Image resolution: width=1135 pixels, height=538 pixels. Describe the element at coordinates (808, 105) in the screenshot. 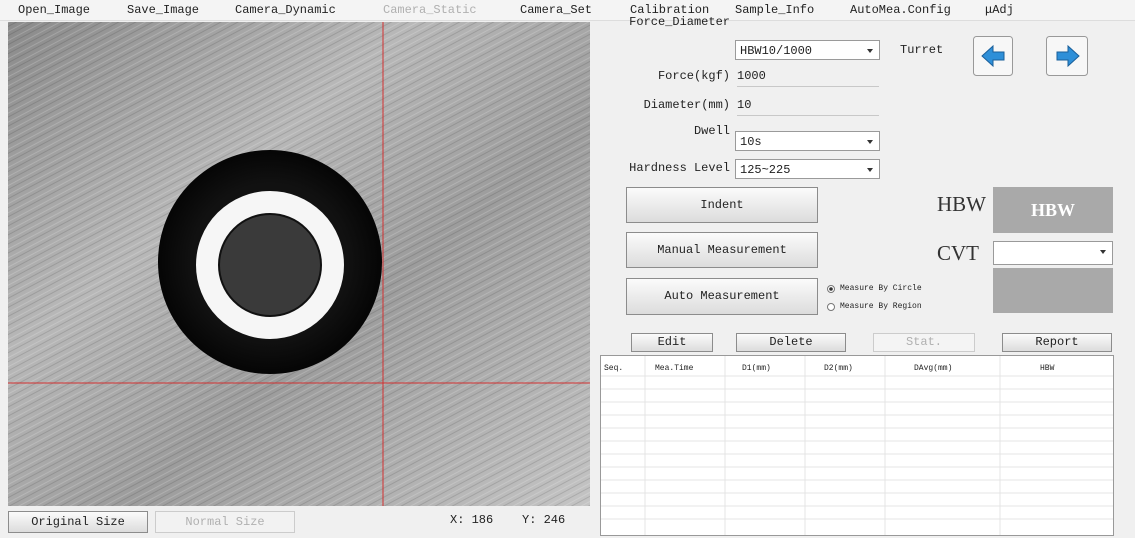

I see `diameter-value: 10` at that location.